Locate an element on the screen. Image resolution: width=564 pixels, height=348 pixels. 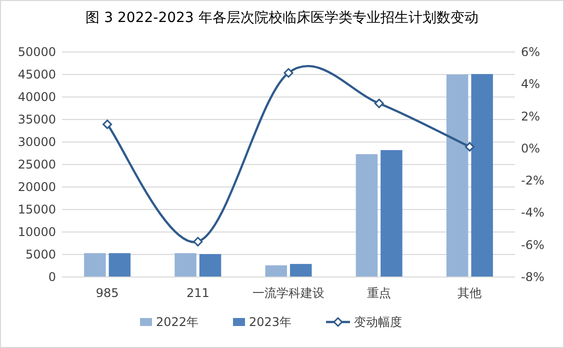
y2-tick-label: -2% is located at coordinates (532, 181).